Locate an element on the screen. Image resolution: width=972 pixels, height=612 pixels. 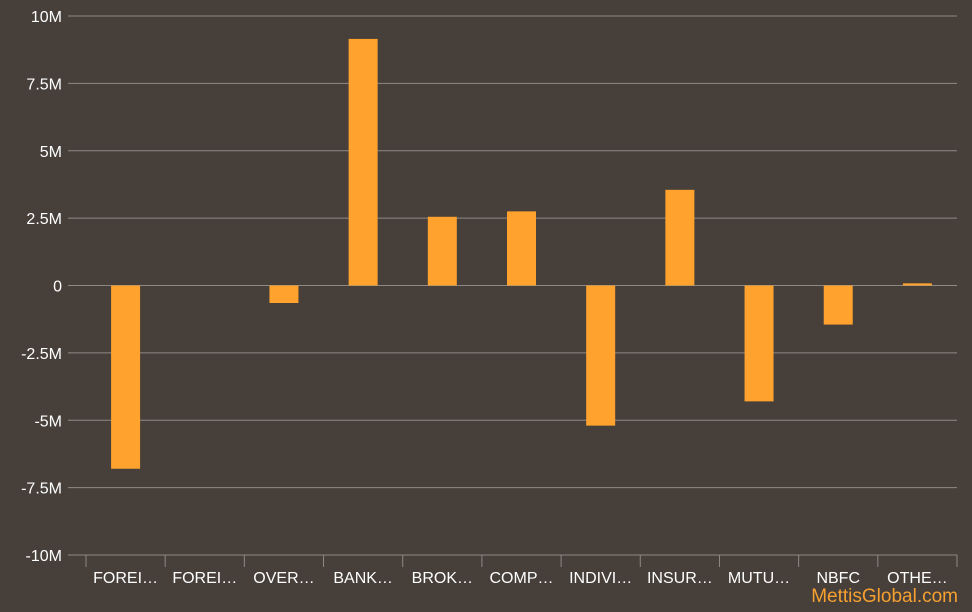
x-axis is located at coordinates (521, 561).